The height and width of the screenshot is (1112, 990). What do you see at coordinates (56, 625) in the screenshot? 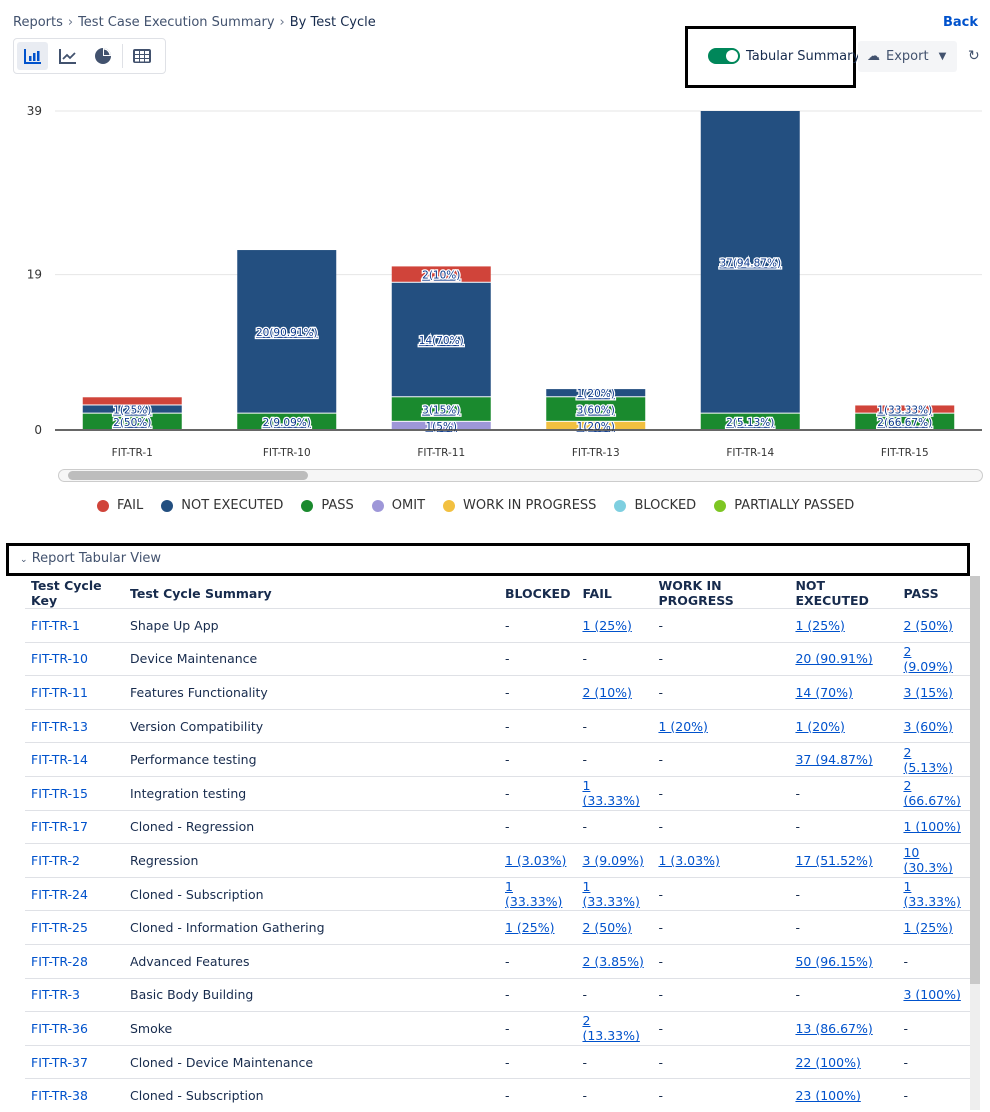
I see `test-cycle-link: FIT-TR-1` at bounding box center [56, 625].